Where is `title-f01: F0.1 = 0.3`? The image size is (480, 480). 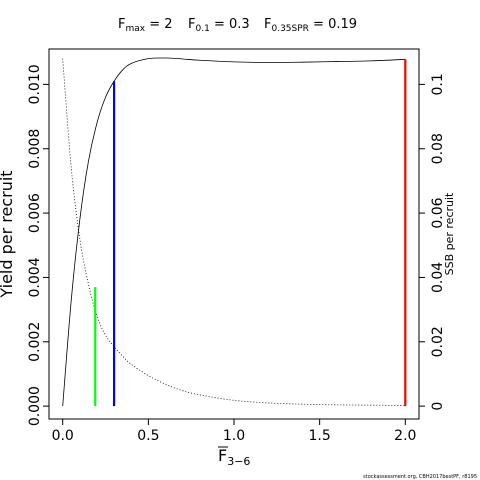
title-f01: F0.1 = 0.3 is located at coordinates (219, 25).